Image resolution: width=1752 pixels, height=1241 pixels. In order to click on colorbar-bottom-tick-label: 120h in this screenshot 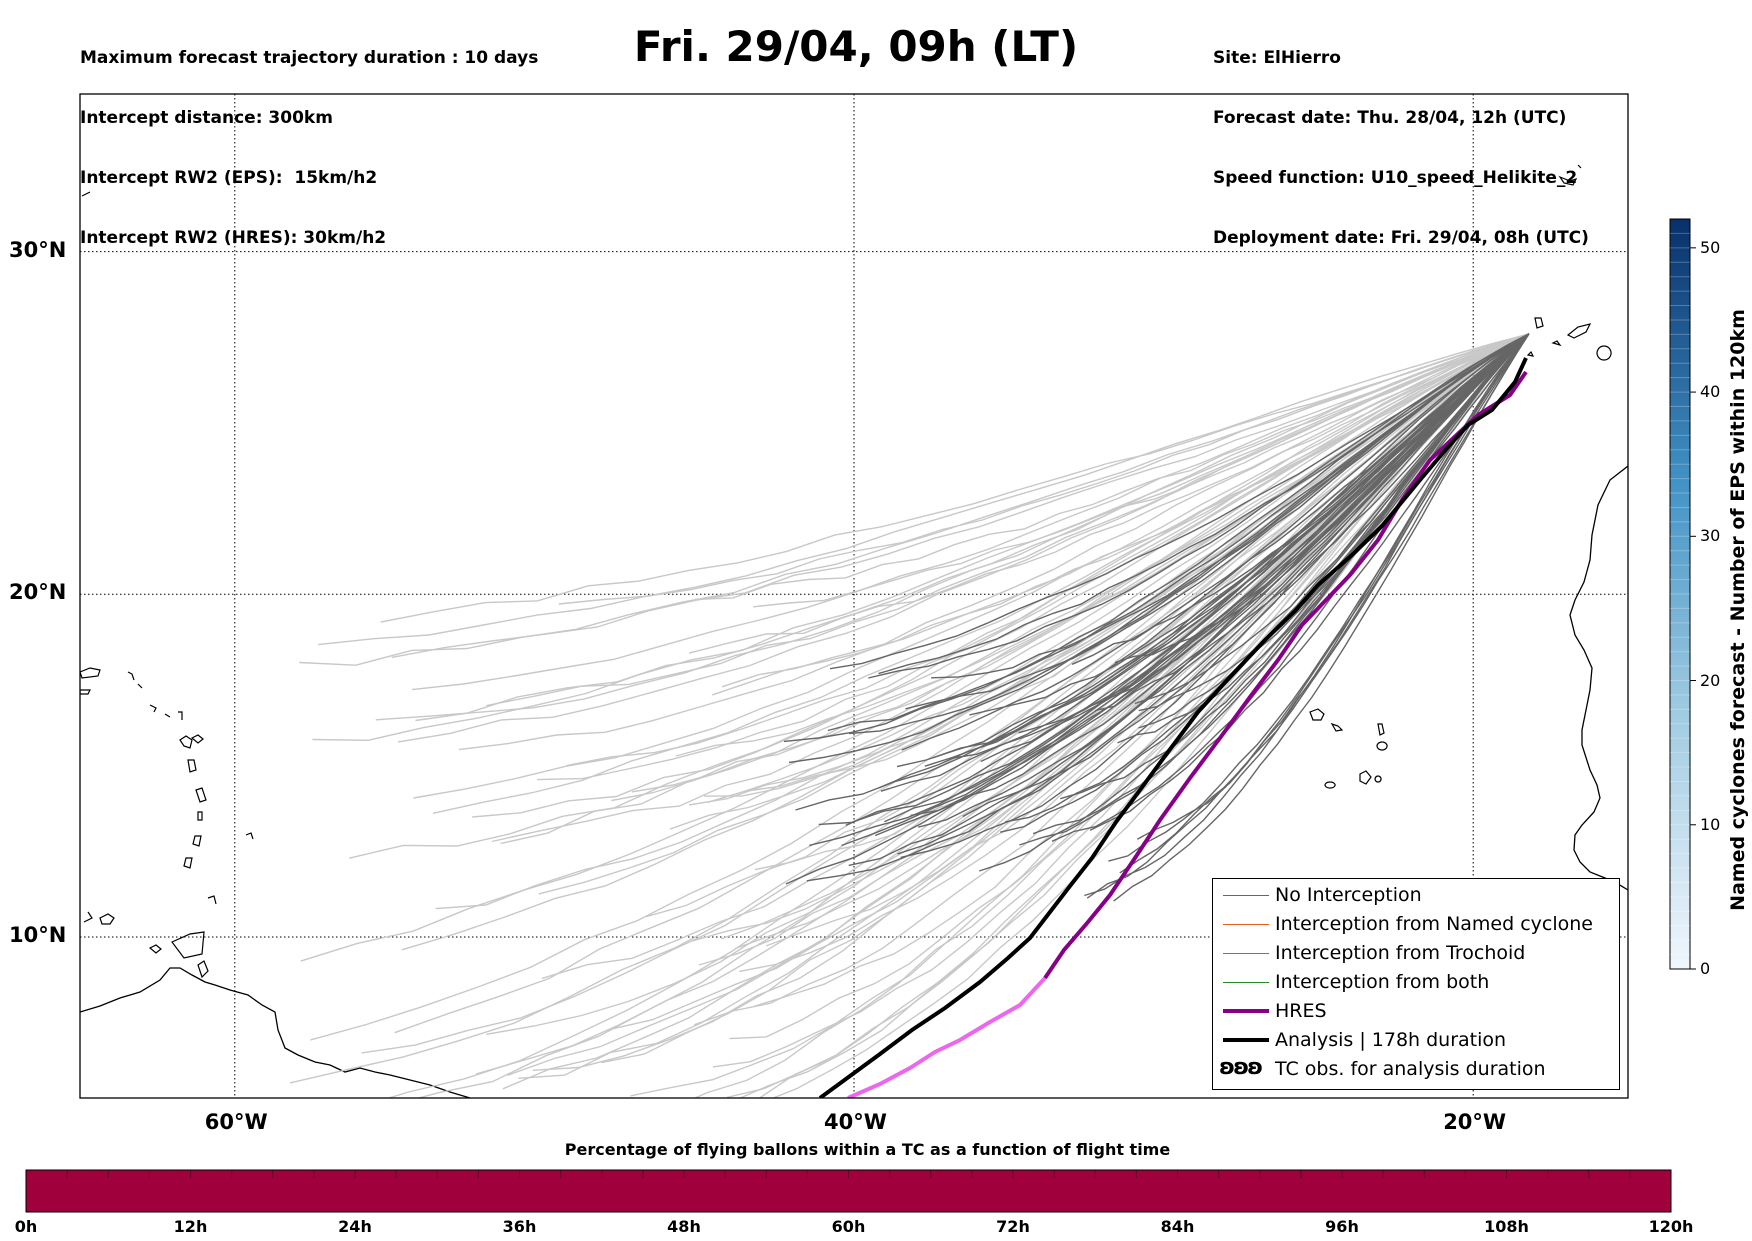, I will do `click(1671, 1226)`.